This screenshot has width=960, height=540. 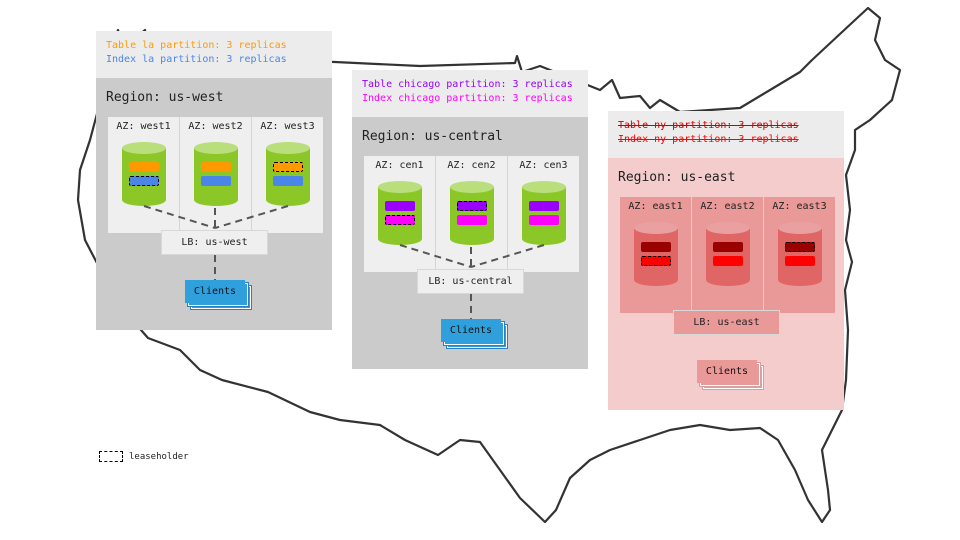 I want to click on leaseholder-swatch, so click(x=111, y=456).